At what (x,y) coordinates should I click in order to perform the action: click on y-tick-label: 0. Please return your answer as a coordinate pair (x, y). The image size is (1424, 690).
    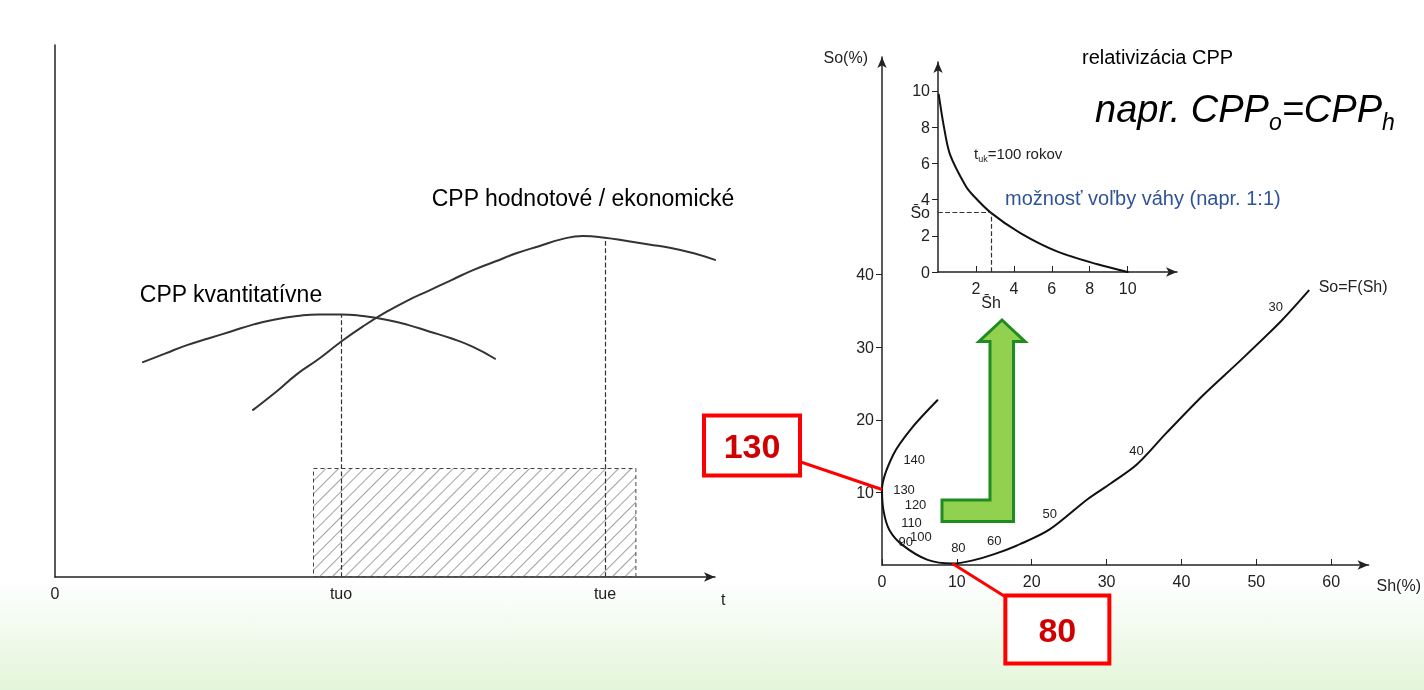
    Looking at the image, I should click on (926, 272).